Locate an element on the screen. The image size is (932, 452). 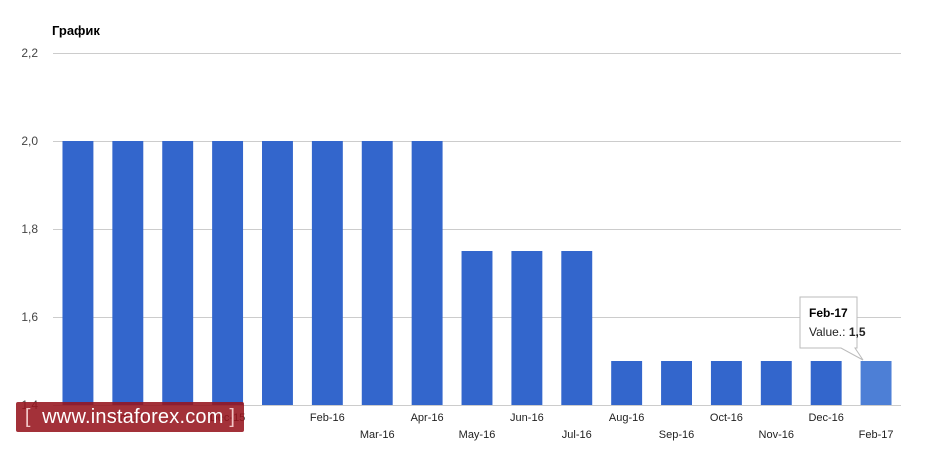
y-tick-label: 2,0 is located at coordinates (29, 141).